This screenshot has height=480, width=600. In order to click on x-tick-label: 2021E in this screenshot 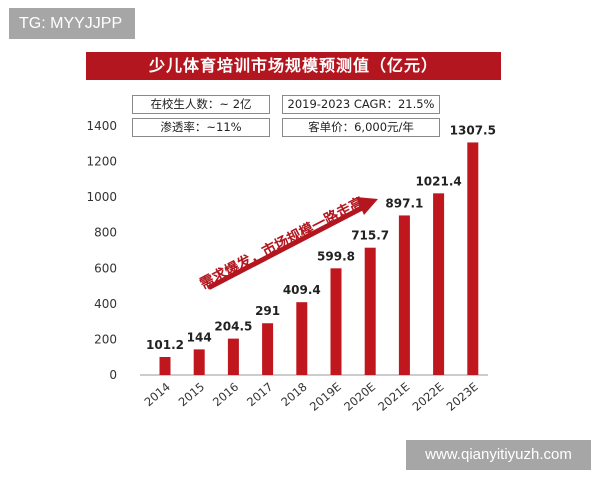, I will do `click(393, 397)`.